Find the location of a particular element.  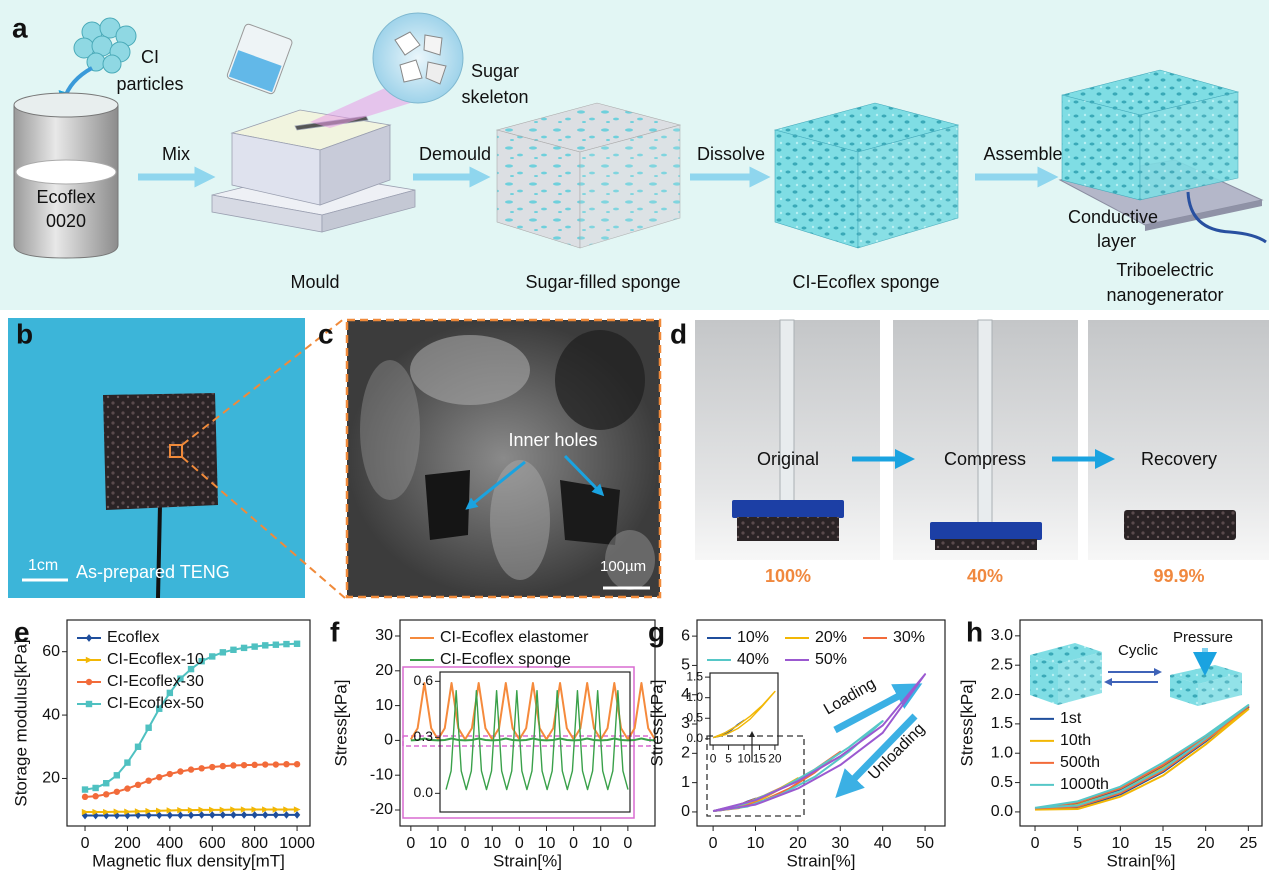

zoom-box is located at coordinates (755, 776).